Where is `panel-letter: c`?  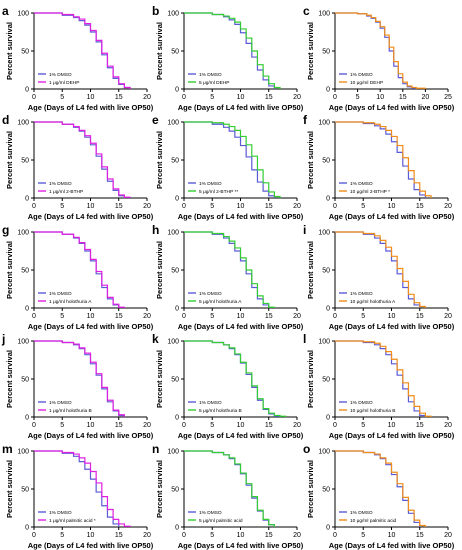 panel-letter: c is located at coordinates (306, 11).